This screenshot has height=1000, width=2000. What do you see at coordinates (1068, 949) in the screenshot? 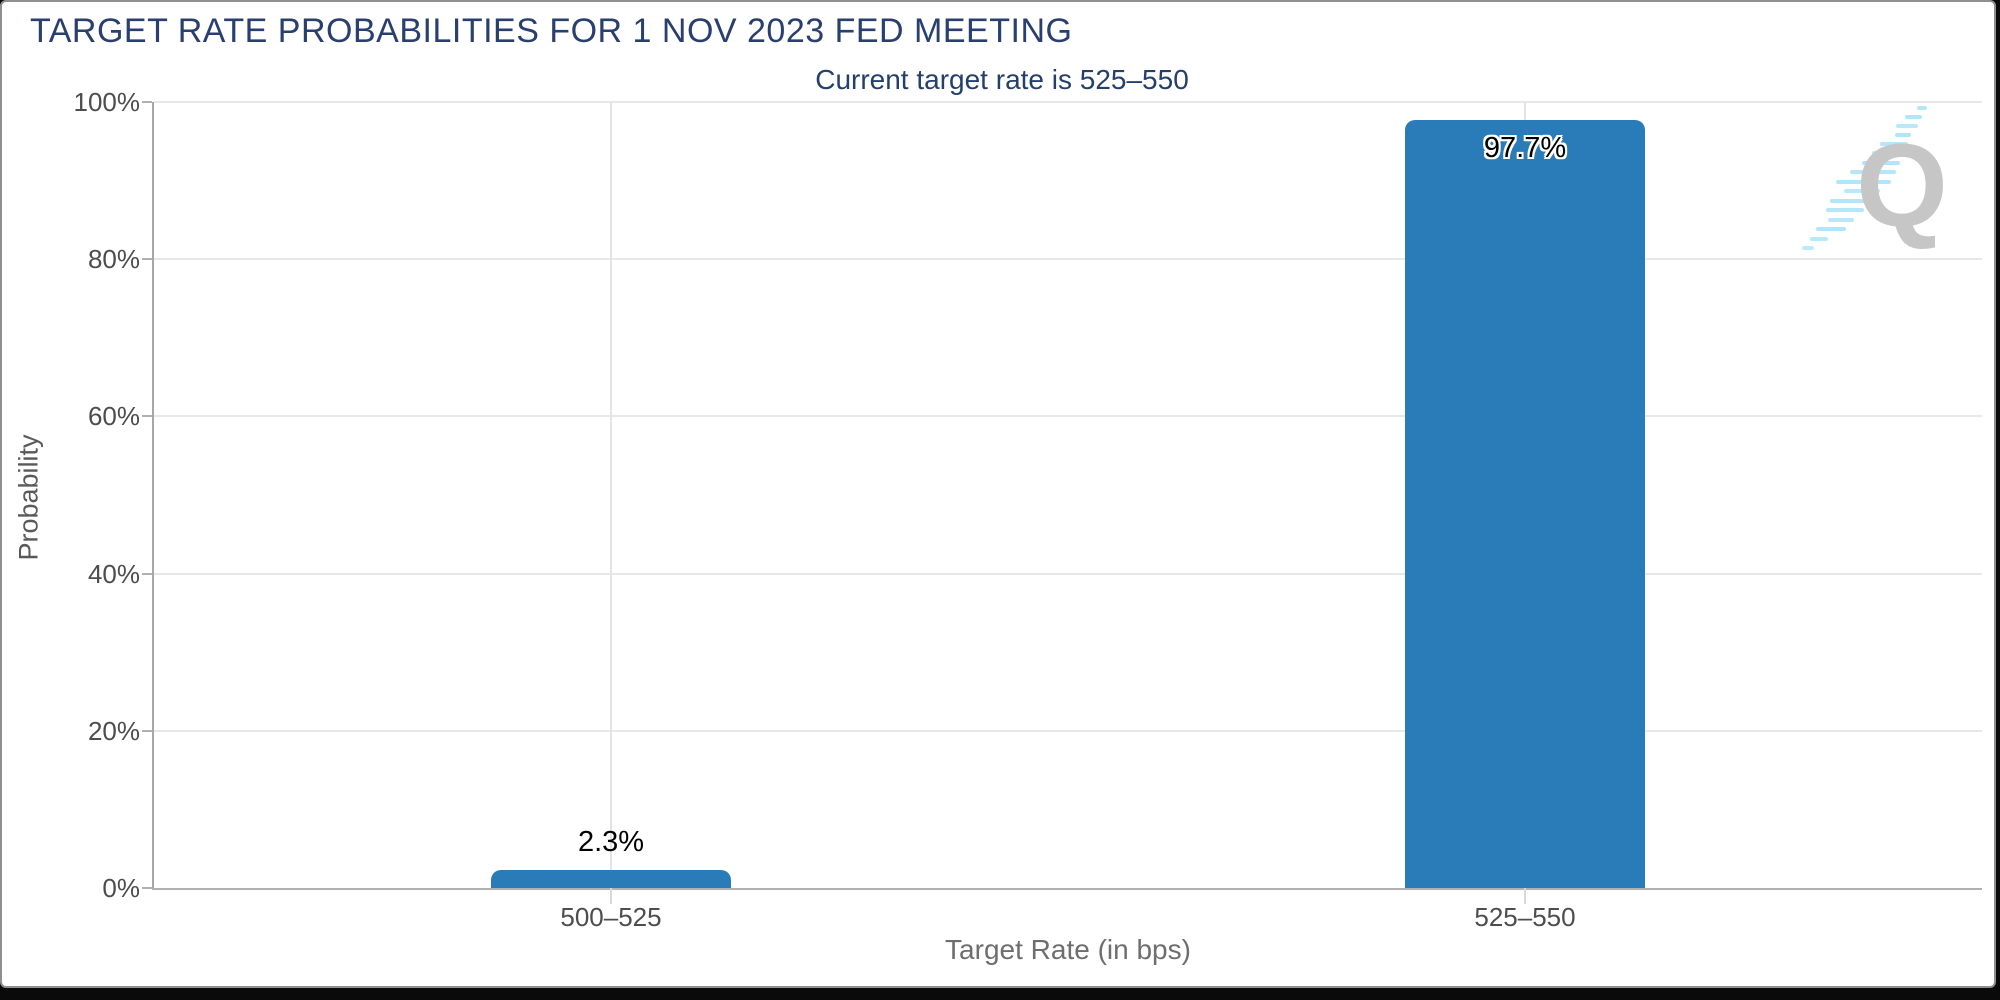
I see `x-axis-title: Target Rate (in bps)` at bounding box center [1068, 949].